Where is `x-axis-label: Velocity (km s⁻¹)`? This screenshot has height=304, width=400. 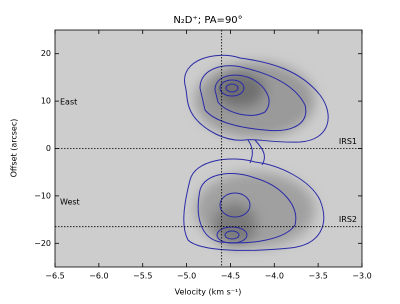 x-axis-label: Velocity (km s⁻¹) is located at coordinates (208, 292).